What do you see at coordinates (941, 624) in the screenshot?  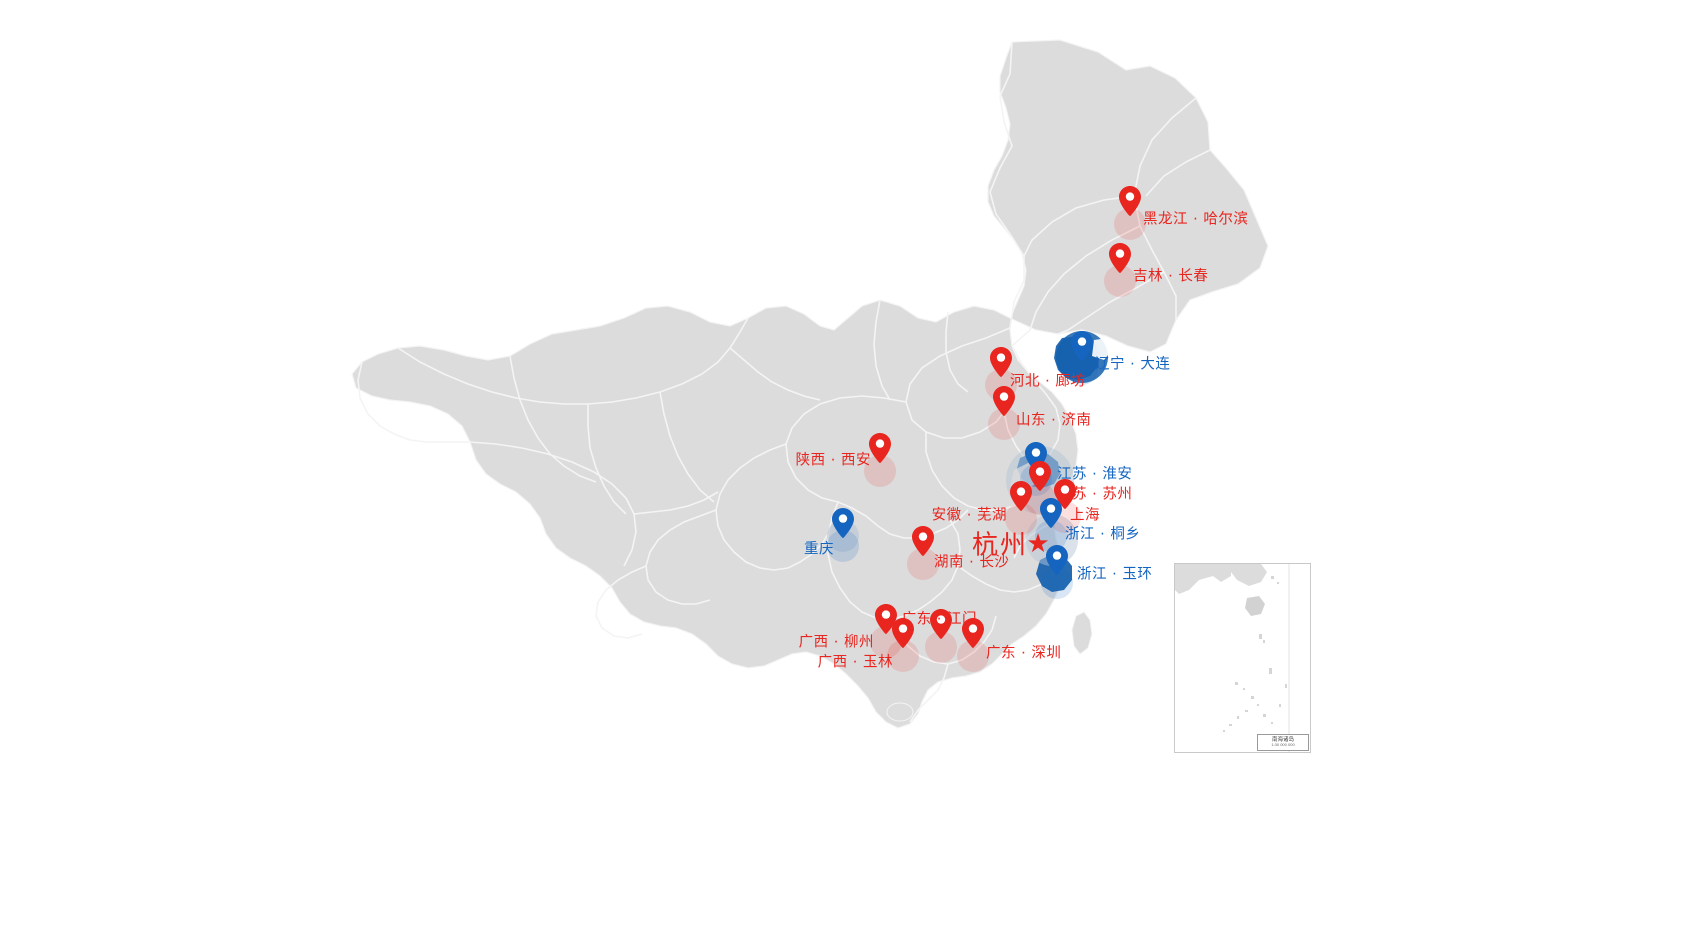 I see `marker-pin-icon-jiangmen` at bounding box center [941, 624].